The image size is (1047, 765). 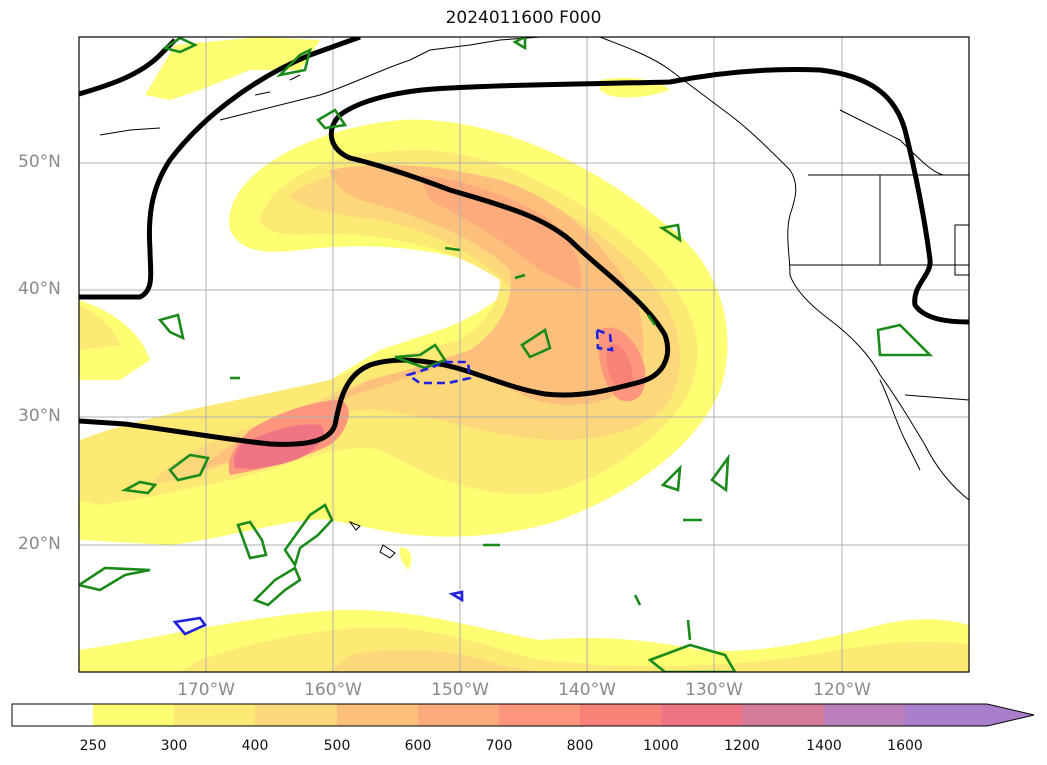 I want to click on colorbar-tick-800: 800, so click(x=580, y=746).